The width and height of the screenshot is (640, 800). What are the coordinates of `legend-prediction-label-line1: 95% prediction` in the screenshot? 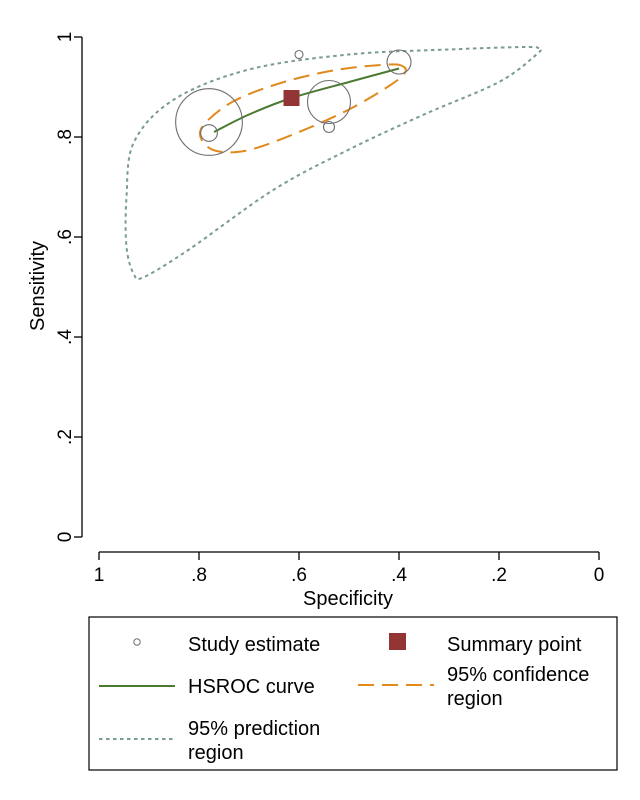 It's located at (254, 729).